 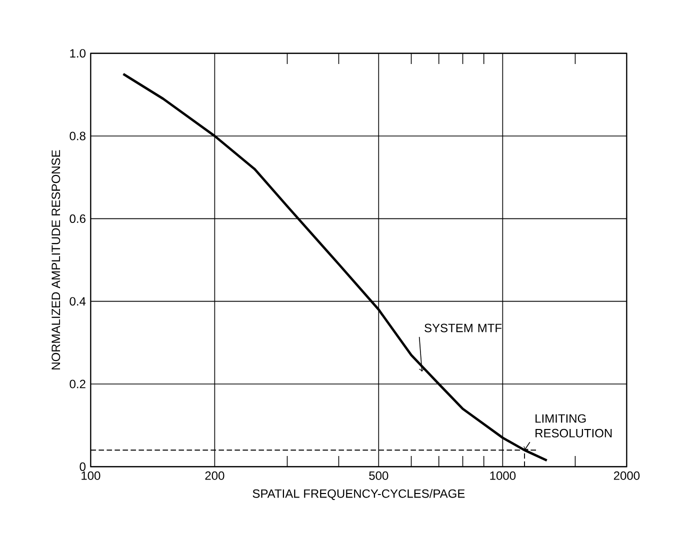 I want to click on y-tick-label: 0.8, so click(x=78, y=136).